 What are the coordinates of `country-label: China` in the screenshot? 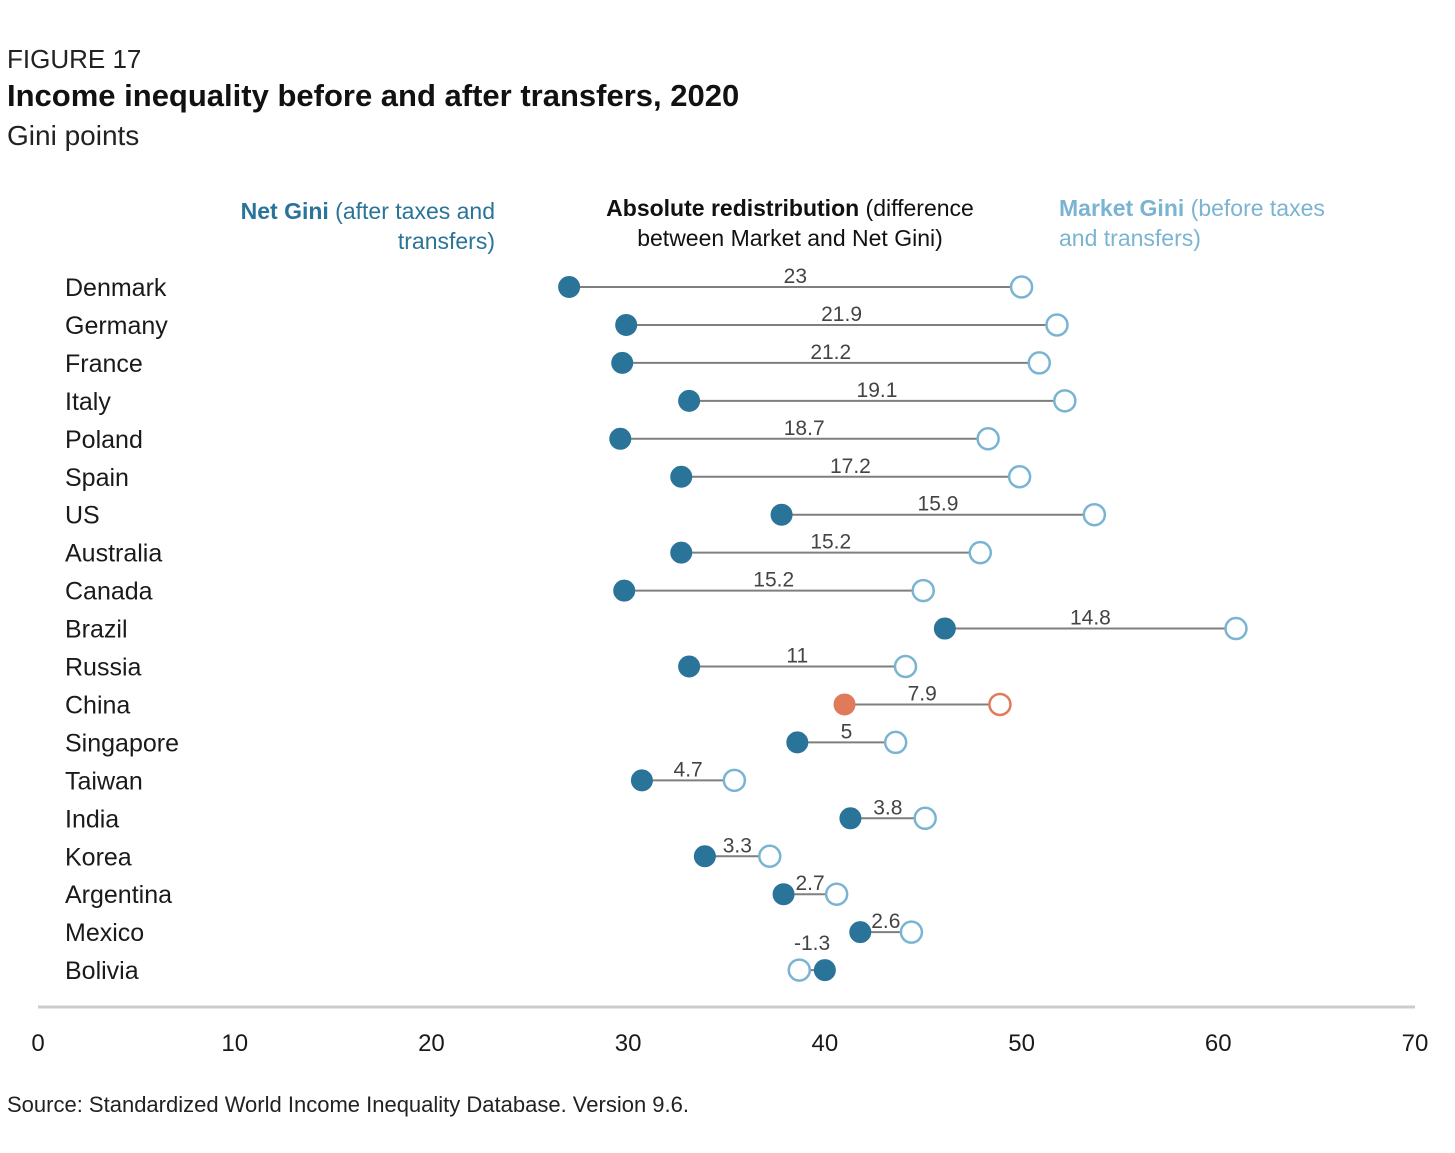 It's located at (97, 705).